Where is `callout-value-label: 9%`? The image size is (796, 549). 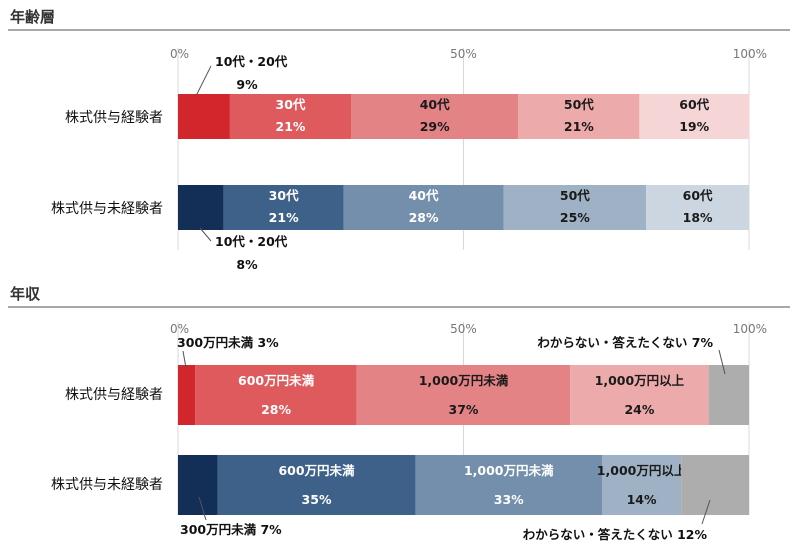
callout-value-label: 9% is located at coordinates (247, 84).